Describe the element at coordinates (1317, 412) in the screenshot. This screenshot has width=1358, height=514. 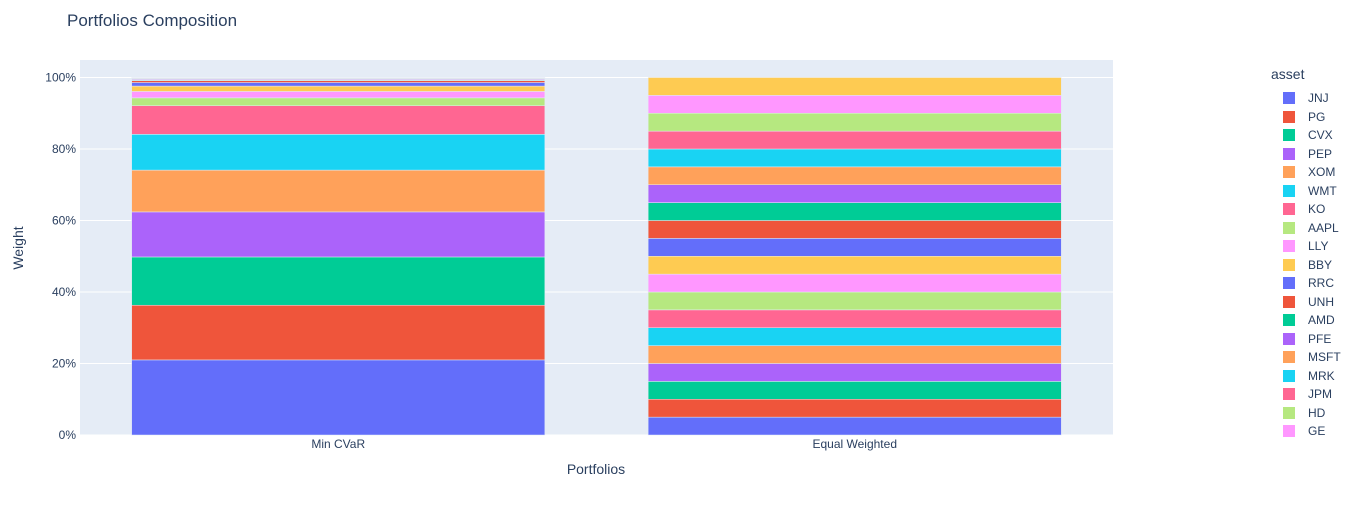
I see `legend-label: HD` at that location.